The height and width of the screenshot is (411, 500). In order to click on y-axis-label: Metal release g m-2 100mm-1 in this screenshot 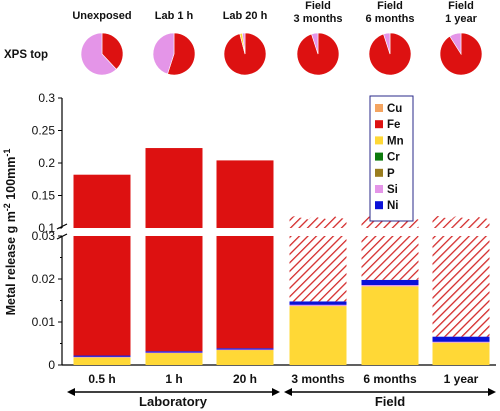, I will do `click(10, 232)`.